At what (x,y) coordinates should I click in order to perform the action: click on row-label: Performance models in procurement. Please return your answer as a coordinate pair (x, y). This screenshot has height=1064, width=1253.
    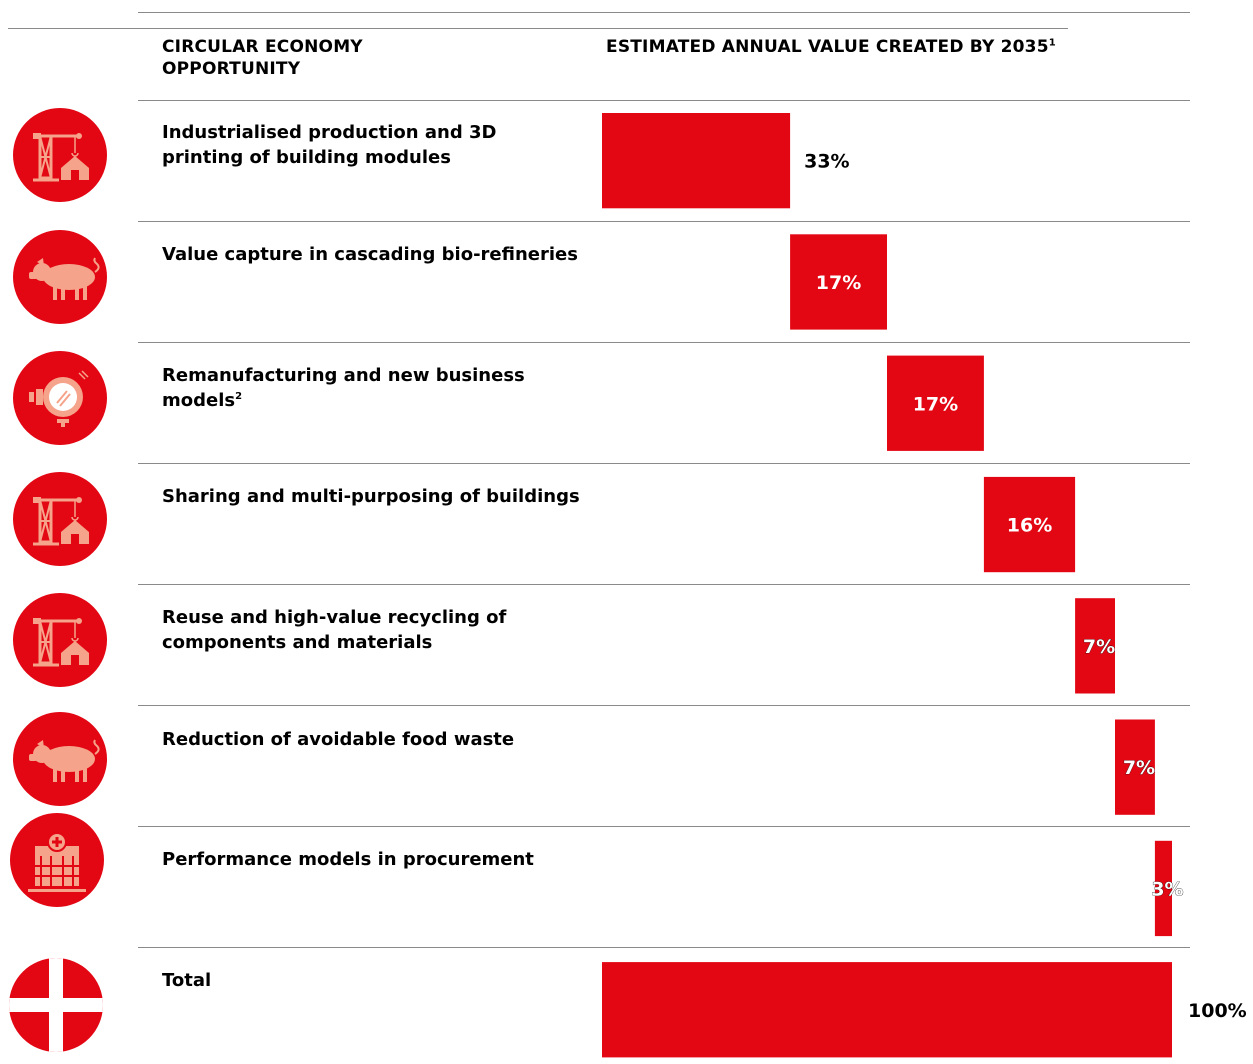
    Looking at the image, I should click on (372, 859).